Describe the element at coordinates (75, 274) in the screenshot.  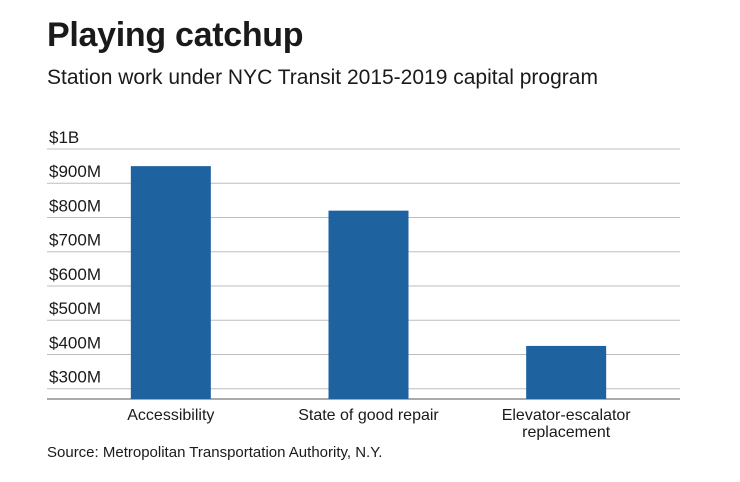
I see `y-tick-label: $600M` at that location.